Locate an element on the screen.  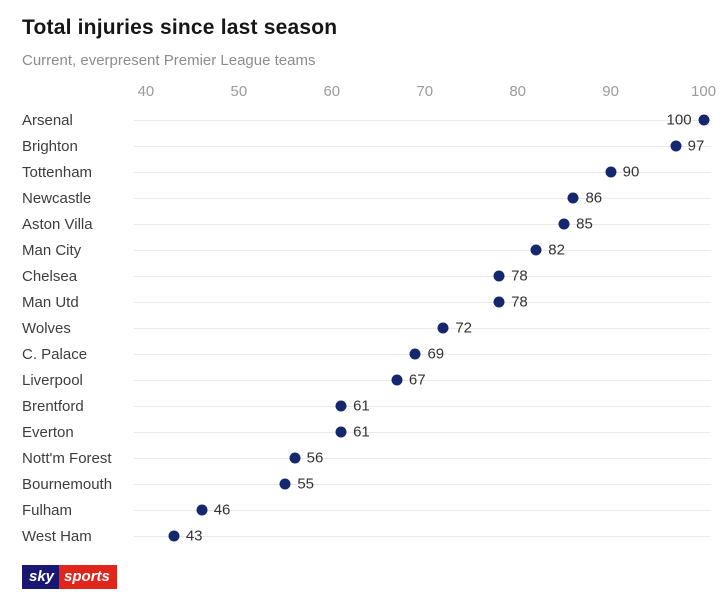
x-axis-tick: 80 is located at coordinates (518, 91).